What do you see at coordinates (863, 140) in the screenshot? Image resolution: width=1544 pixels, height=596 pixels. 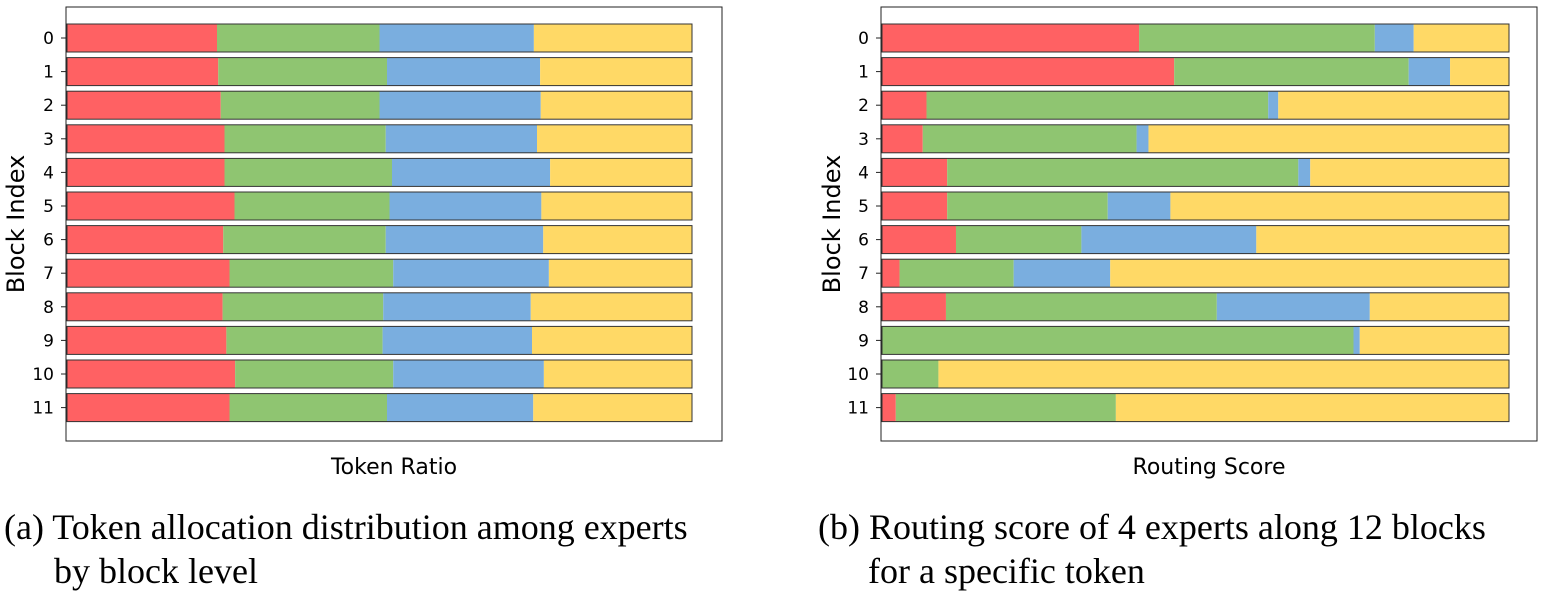 I see `y-tick-label-3: 3` at bounding box center [863, 140].